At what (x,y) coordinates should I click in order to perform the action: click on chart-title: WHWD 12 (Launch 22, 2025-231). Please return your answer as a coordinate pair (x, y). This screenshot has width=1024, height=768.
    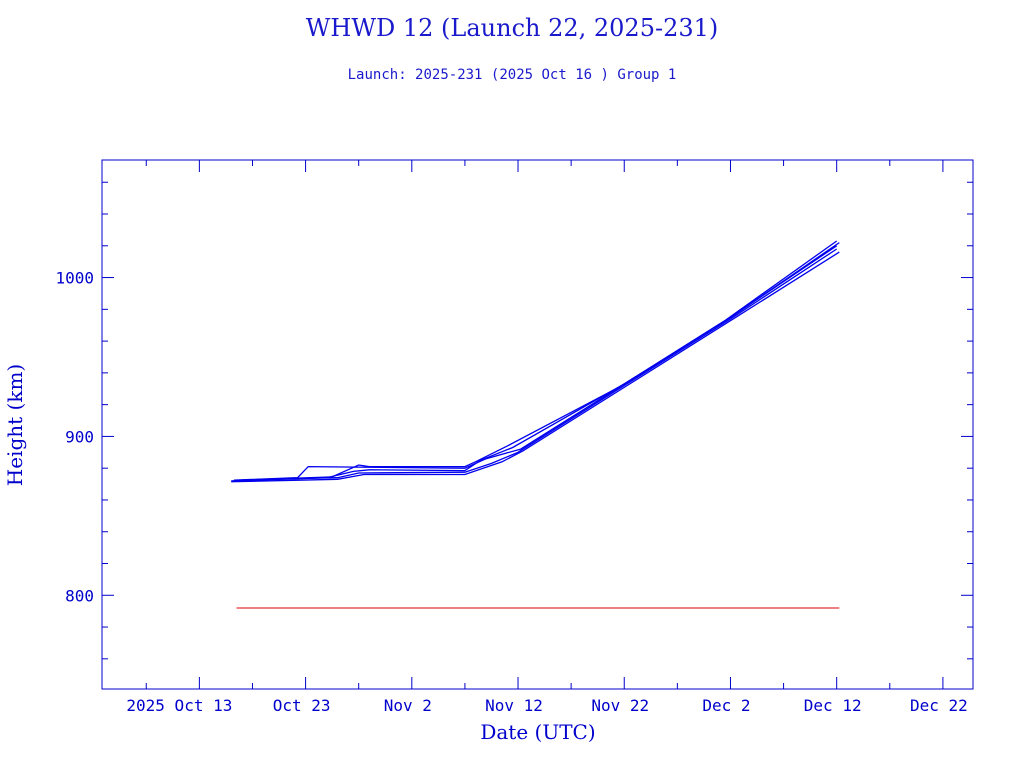
    Looking at the image, I should click on (512, 28).